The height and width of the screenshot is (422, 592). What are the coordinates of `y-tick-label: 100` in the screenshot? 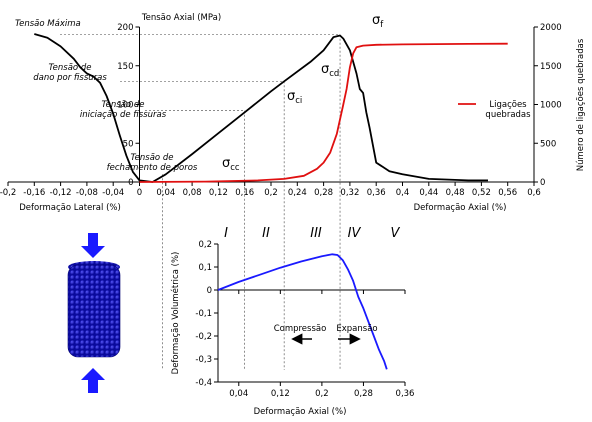 It's located at (125, 106).